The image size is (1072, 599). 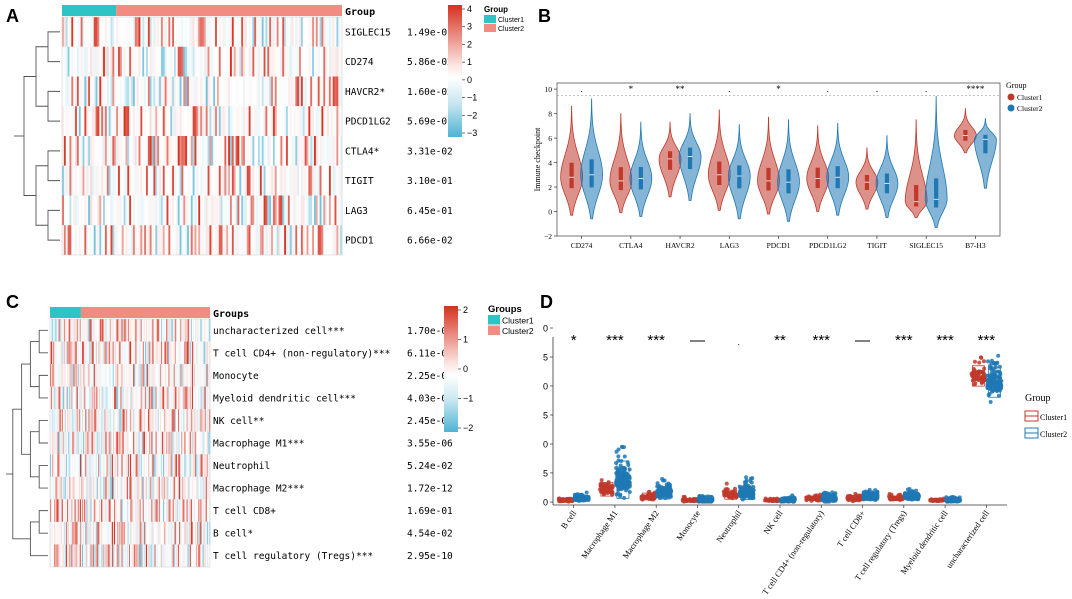 I want to click on x-tick-label: SIGLEC15, so click(x=926, y=245).